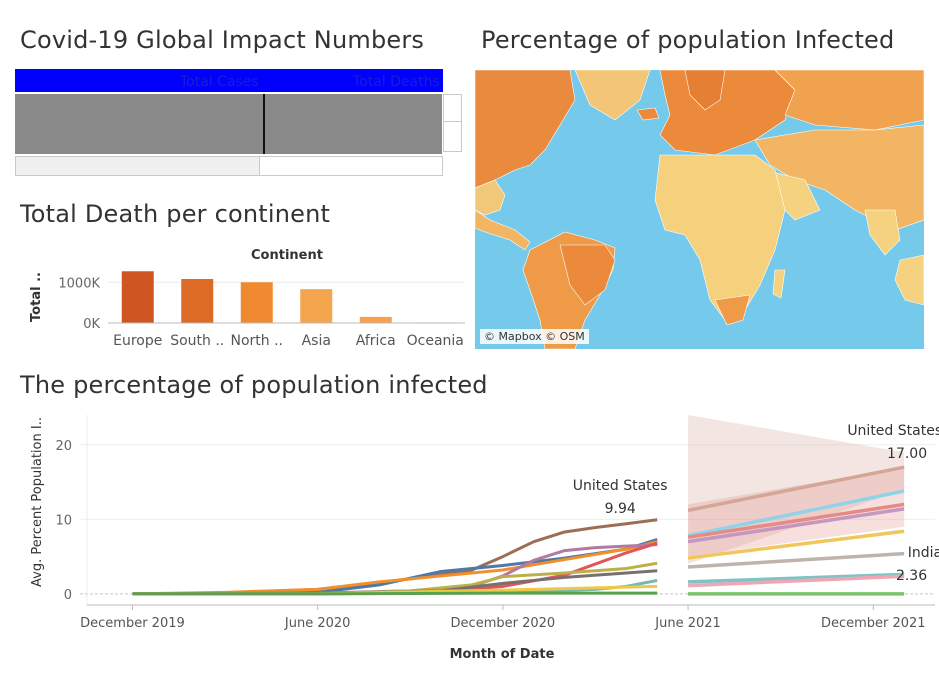 This screenshot has height=686, width=939. What do you see at coordinates (264, 124) in the screenshot?
I see `table-column-divider` at bounding box center [264, 124].